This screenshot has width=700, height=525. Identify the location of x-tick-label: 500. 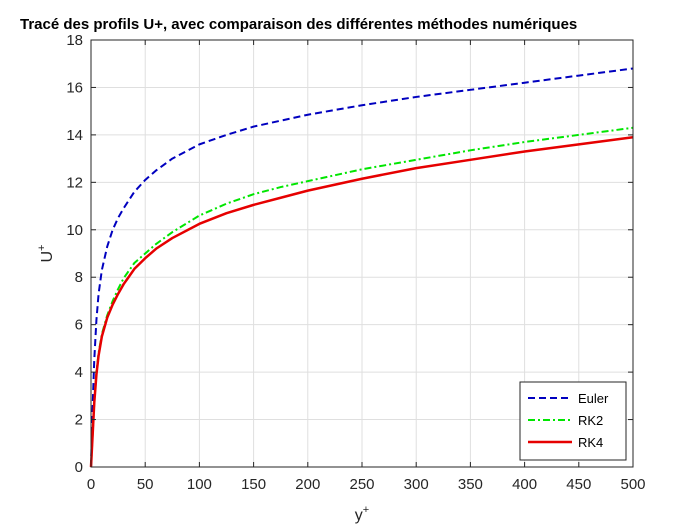
(632, 484).